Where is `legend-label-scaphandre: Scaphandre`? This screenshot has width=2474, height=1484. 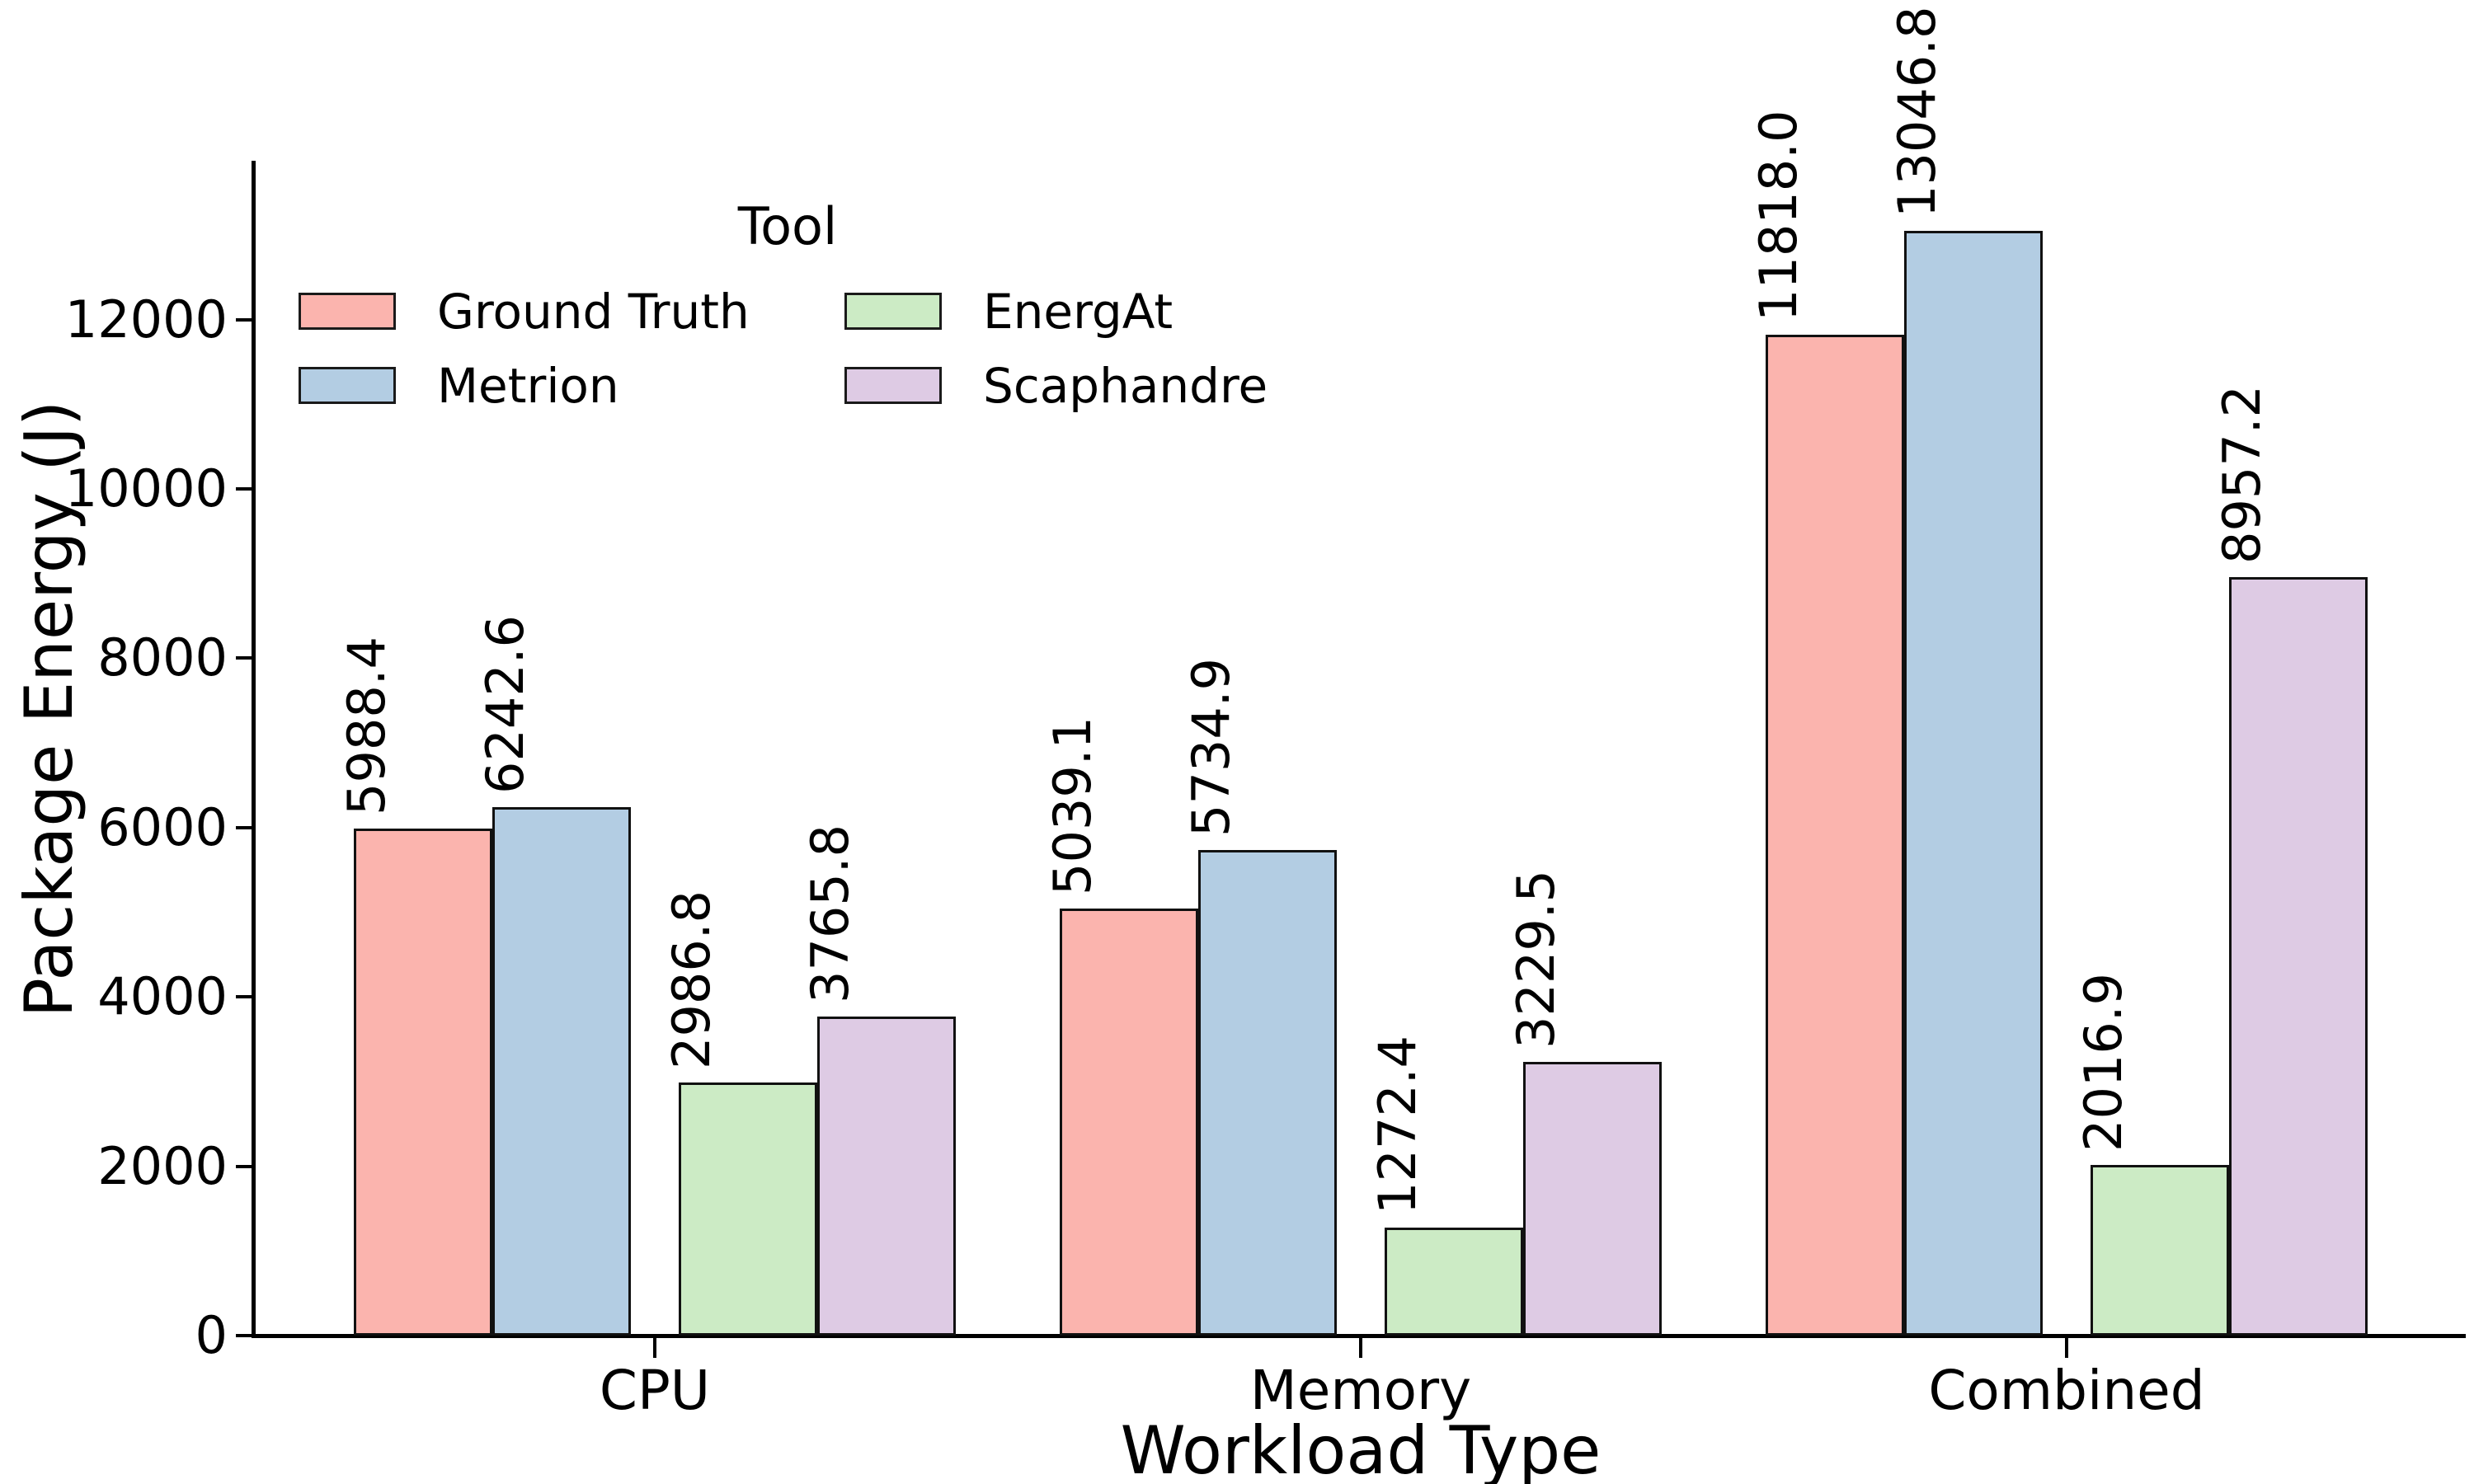
legend-label-scaphandre: Scaphandre is located at coordinates (1125, 386).